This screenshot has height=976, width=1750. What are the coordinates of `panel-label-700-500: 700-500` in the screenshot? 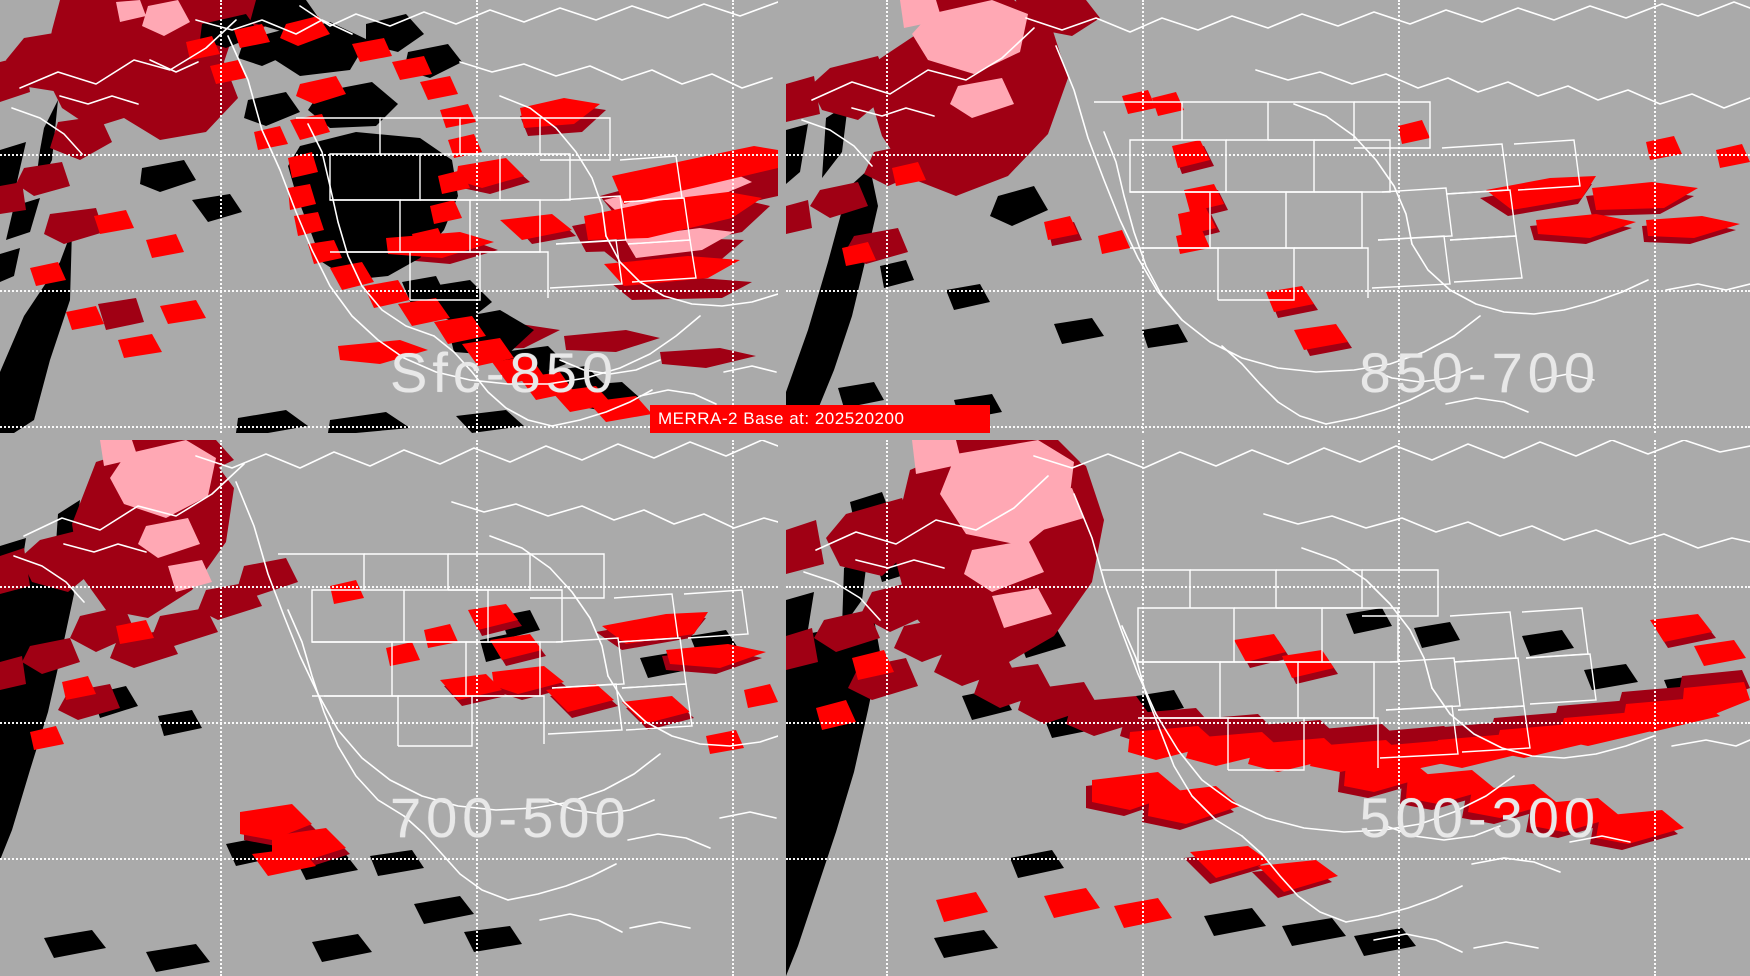 It's located at (510, 817).